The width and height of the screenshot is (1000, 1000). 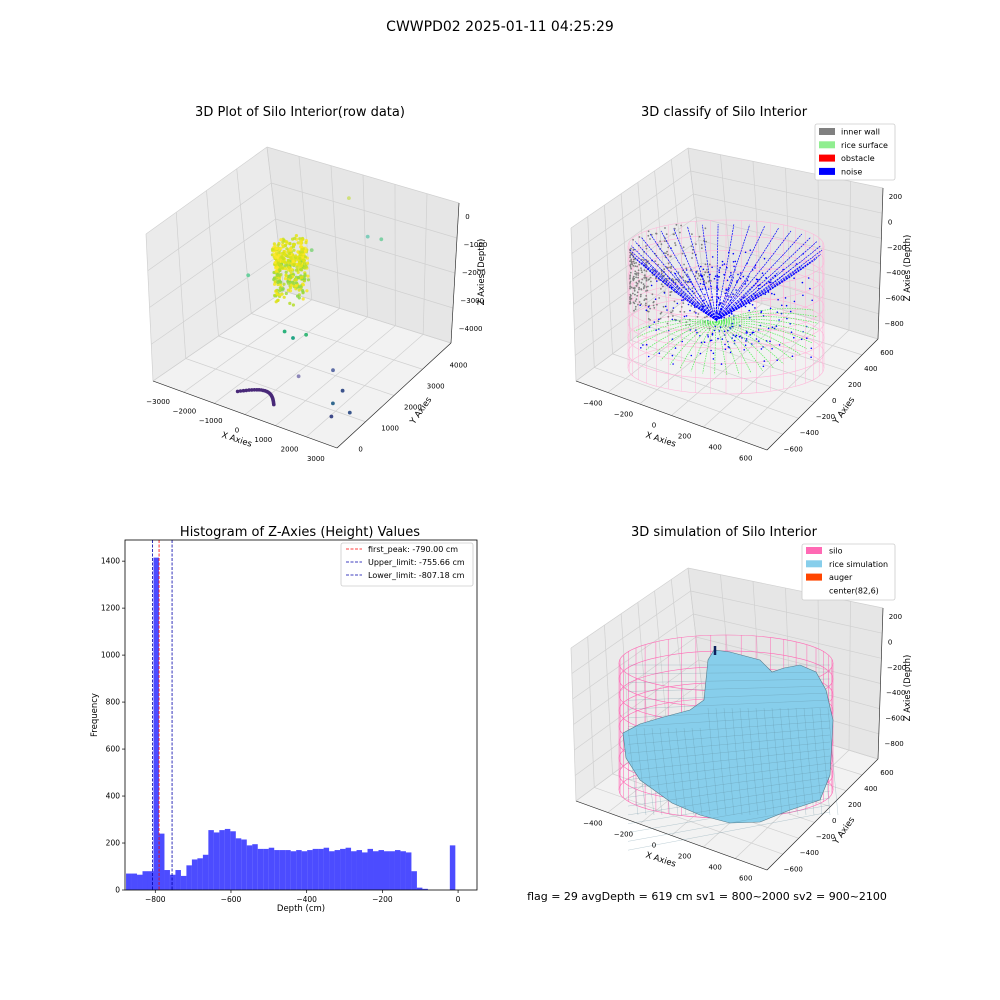 I want to click on x-tick-label: 2000, so click(x=290, y=450).